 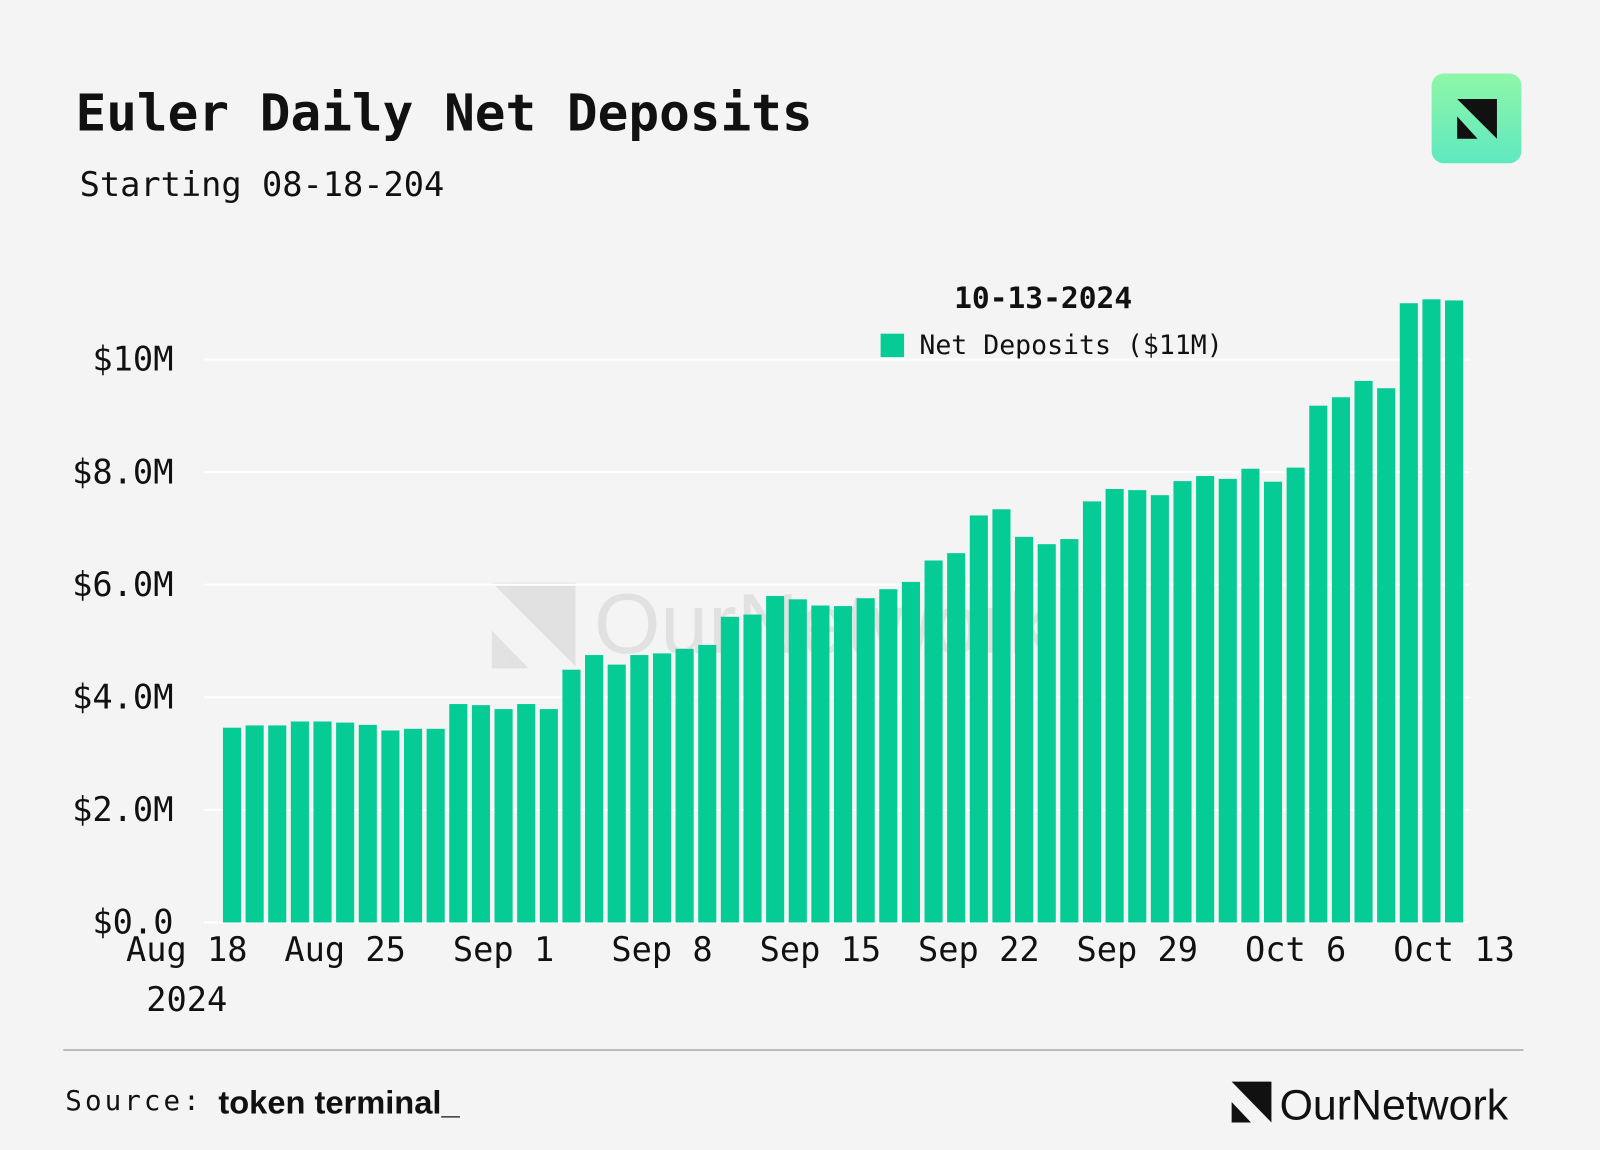 What do you see at coordinates (134, 1101) in the screenshot?
I see `source-label: Source:` at bounding box center [134, 1101].